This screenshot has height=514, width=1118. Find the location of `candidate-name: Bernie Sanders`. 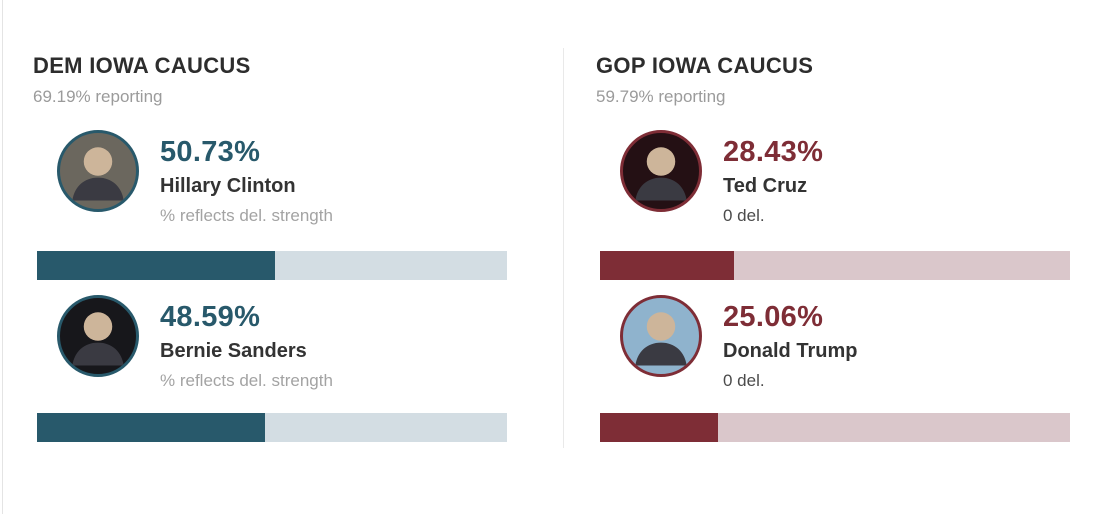

candidate-name: Bernie Sanders is located at coordinates (233, 351).